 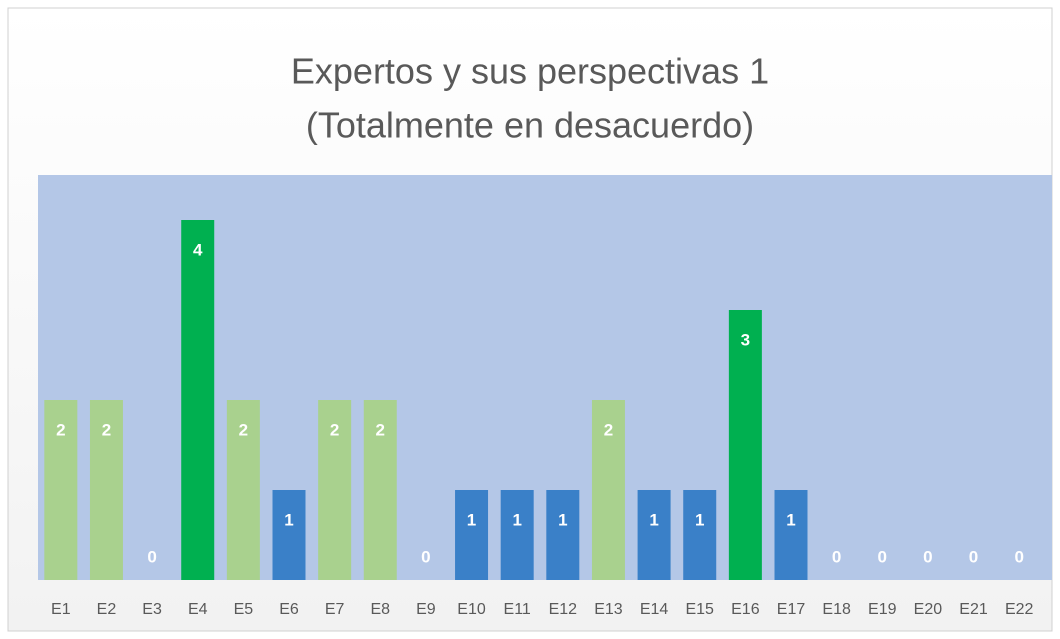 I want to click on data-label: 3, so click(x=745, y=339).